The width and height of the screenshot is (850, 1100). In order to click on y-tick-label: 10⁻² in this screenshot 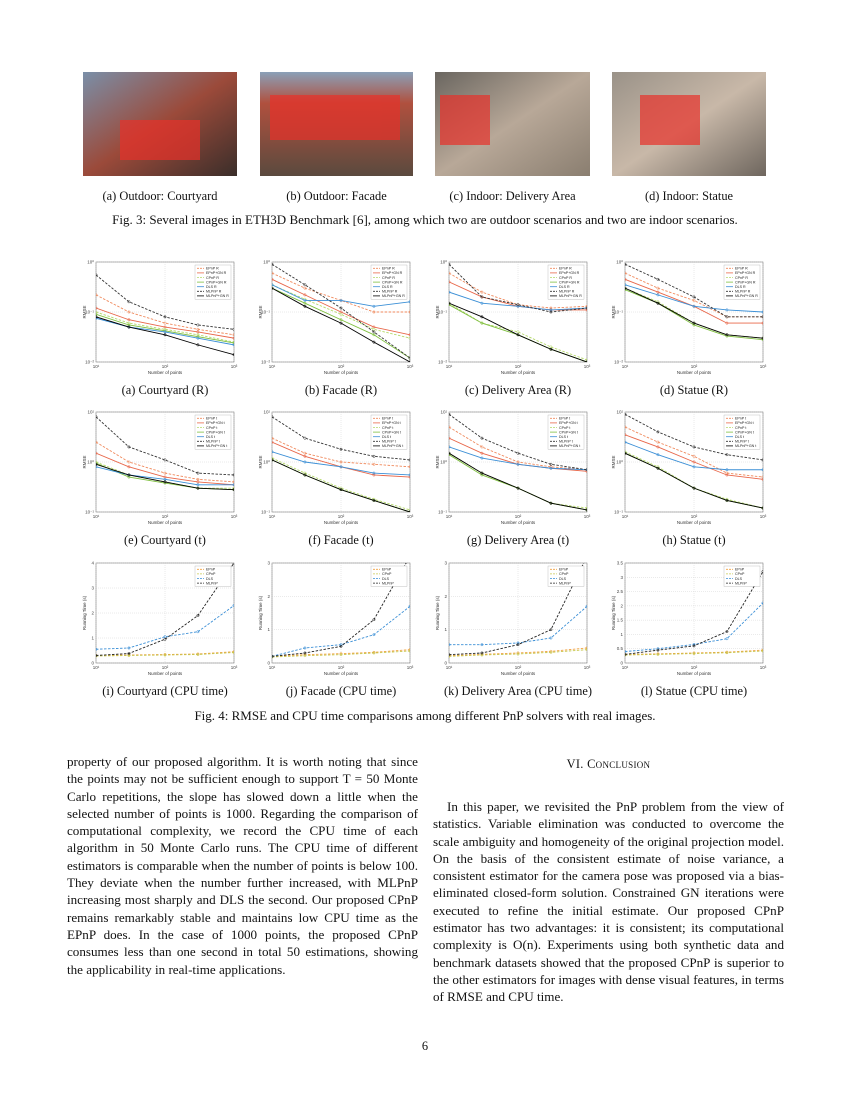, I will do `click(265, 362)`.